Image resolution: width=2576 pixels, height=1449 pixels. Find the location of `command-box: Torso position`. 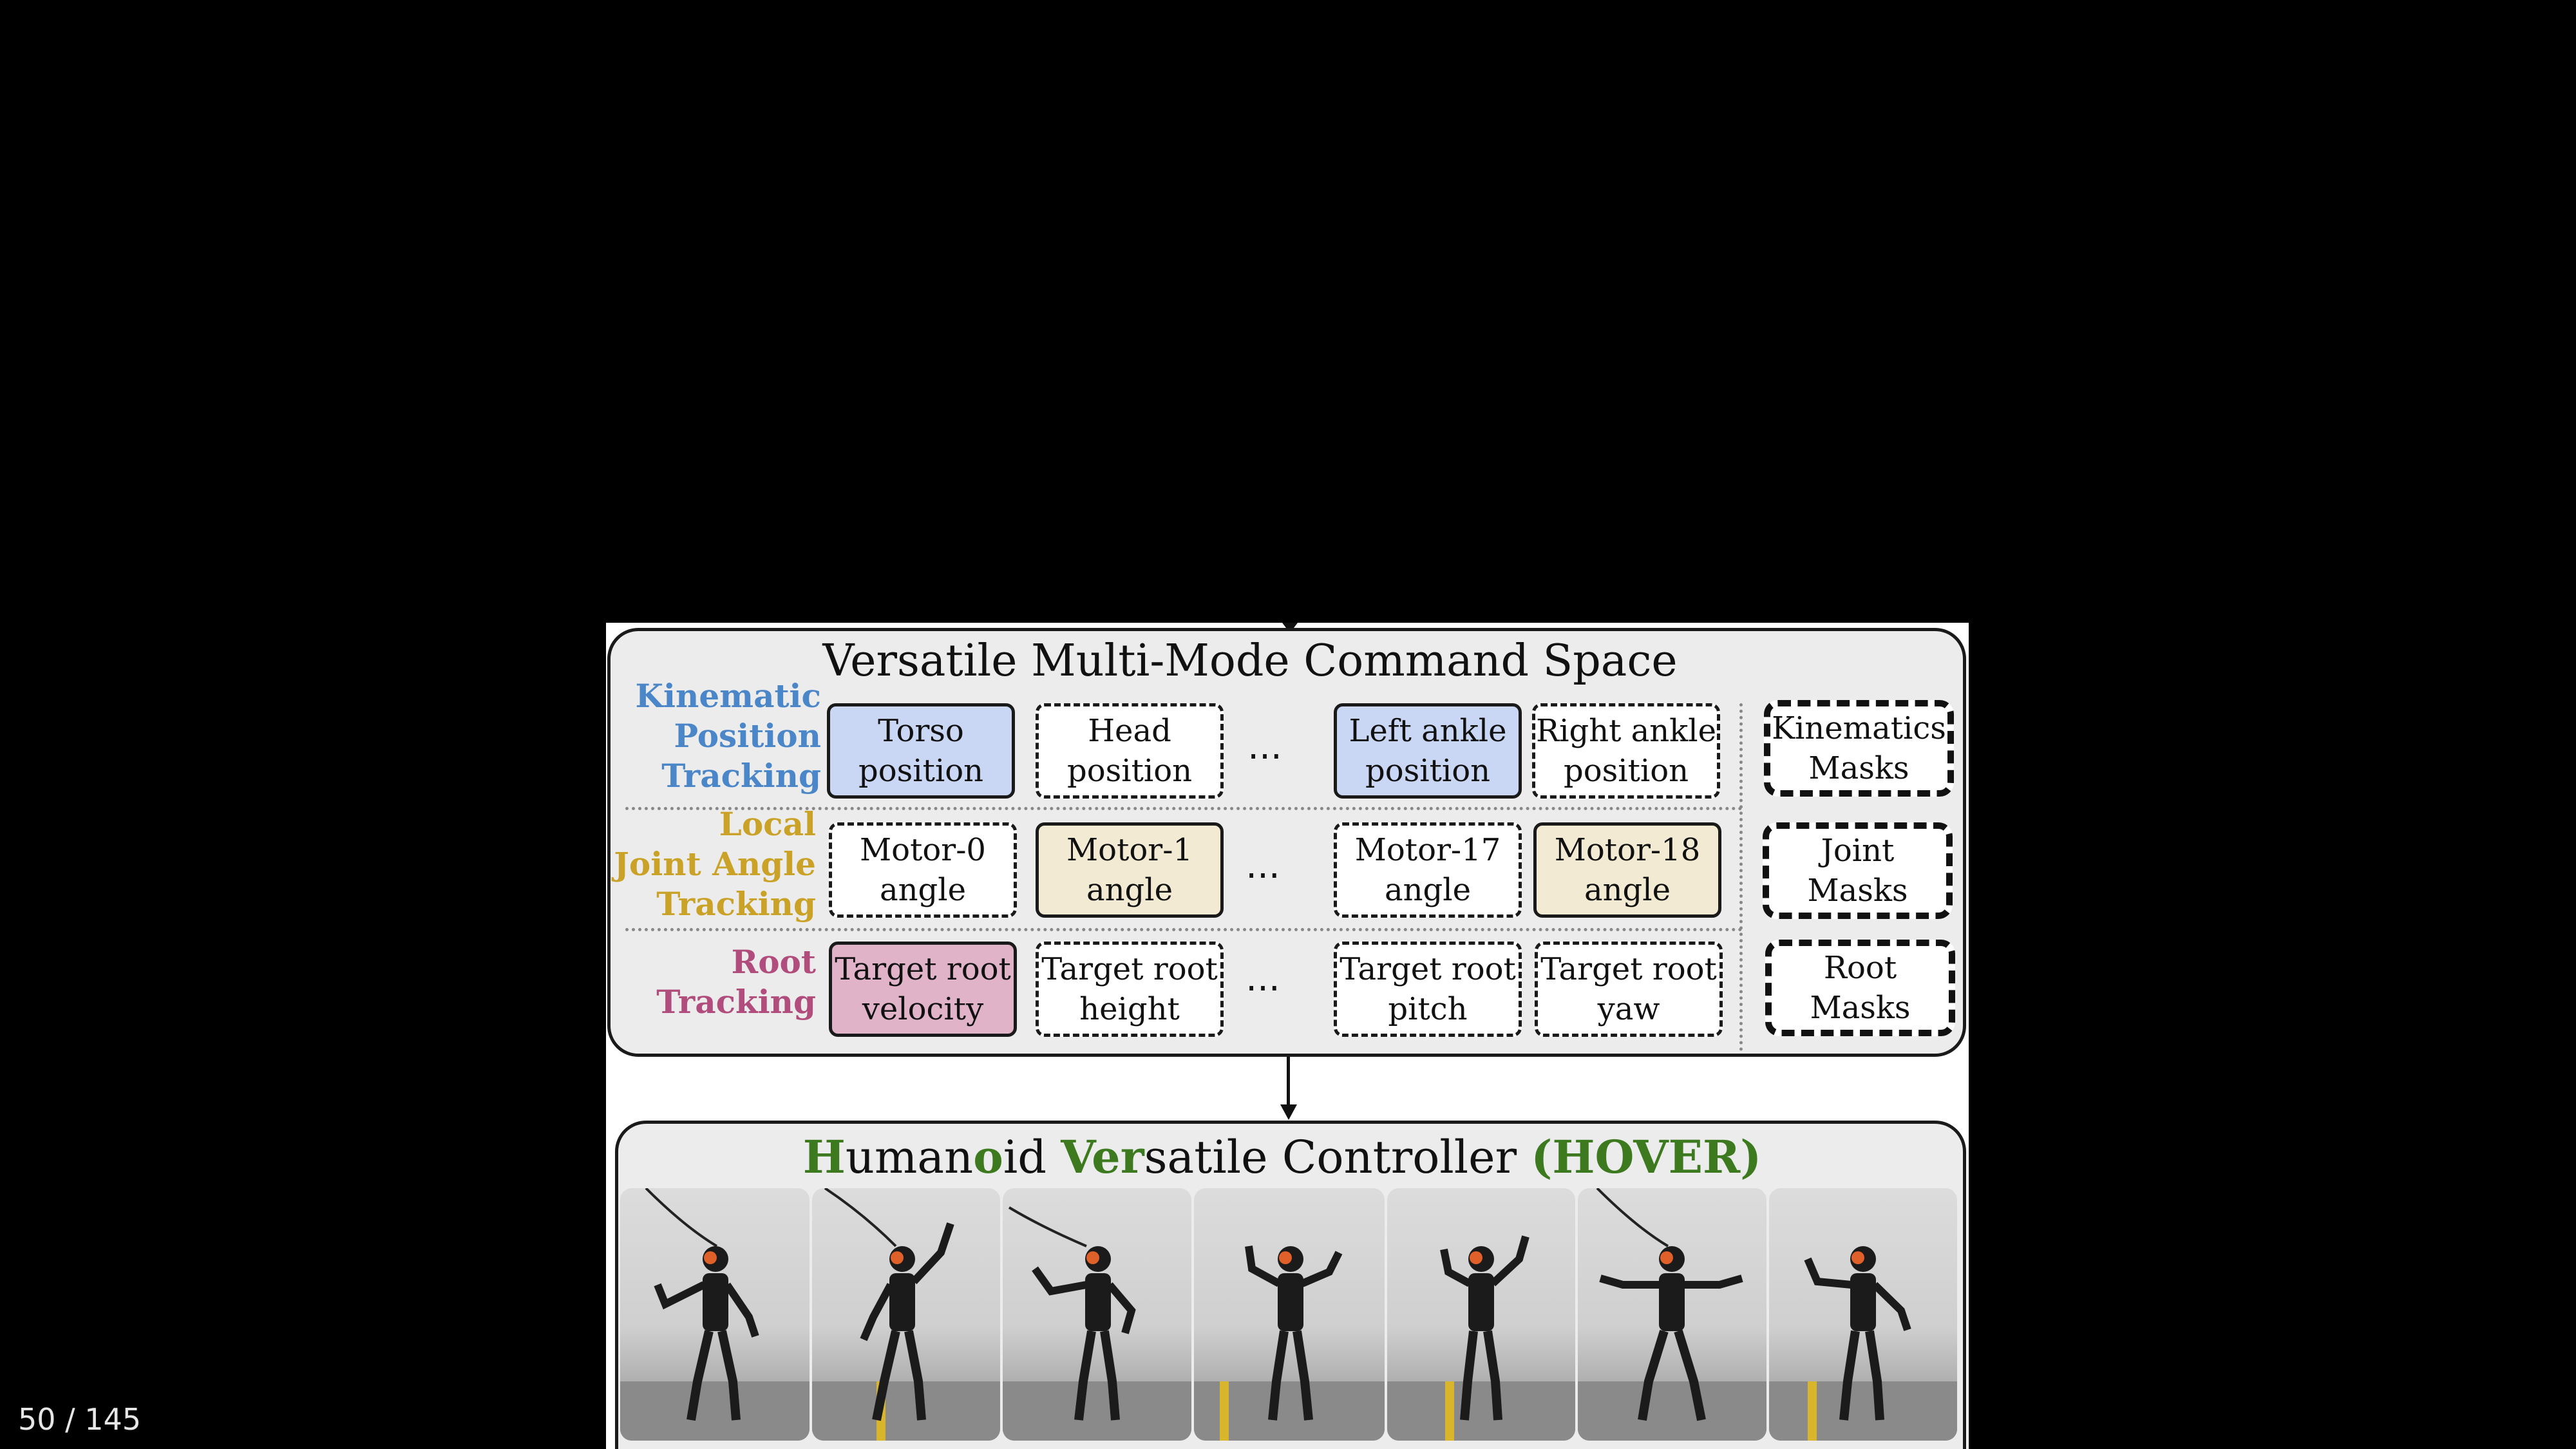

command-box: Torso position is located at coordinates (921, 751).